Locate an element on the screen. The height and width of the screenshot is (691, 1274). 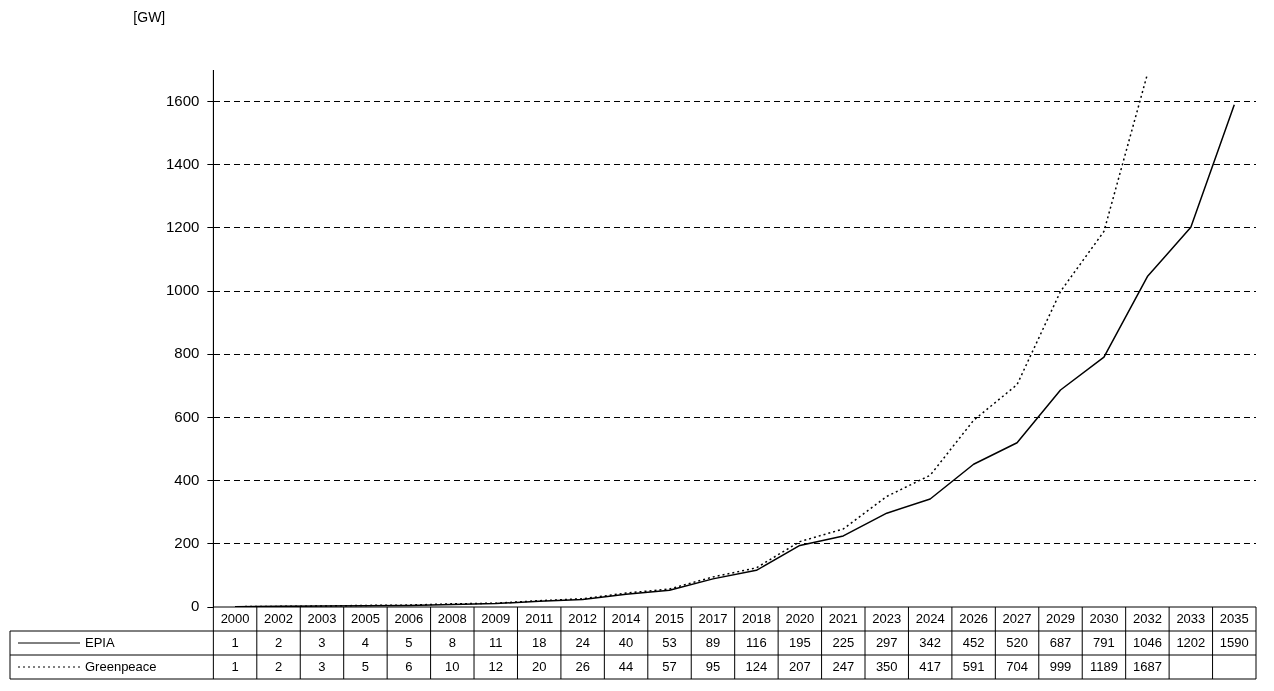
x-tick-label: 2027 is located at coordinates (1017, 618).